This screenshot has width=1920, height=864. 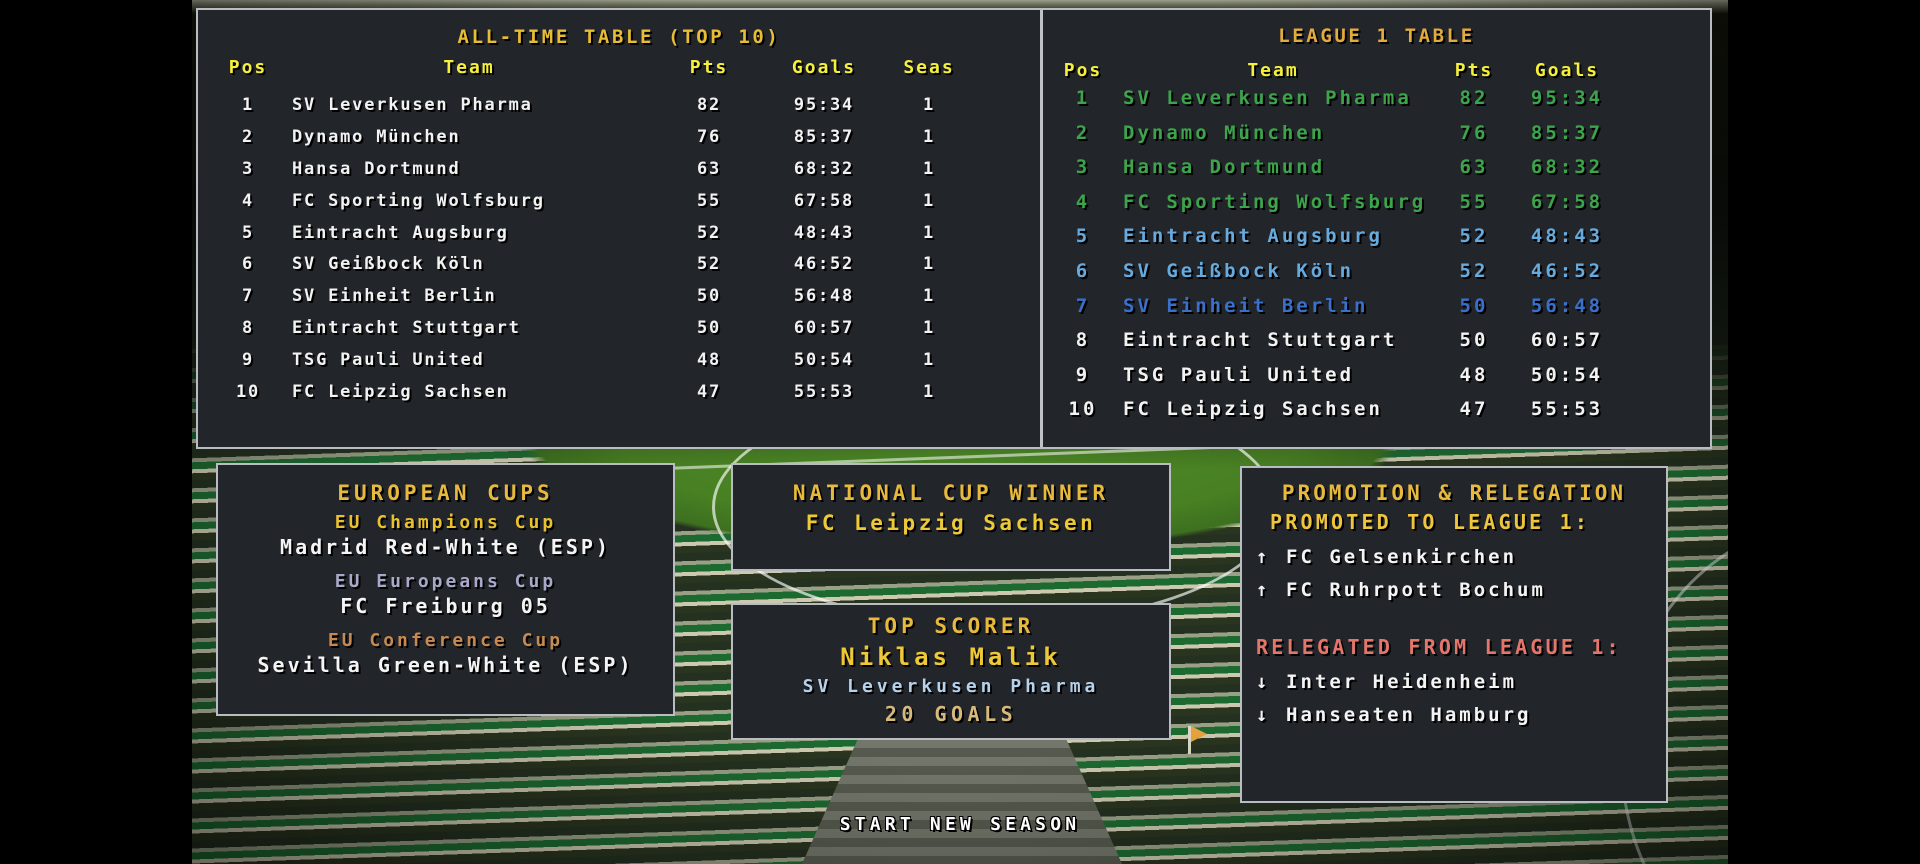 I want to click on all-time-table-row: 3 Hansa Dortmund 63 68:32 1, so click(x=619, y=170).